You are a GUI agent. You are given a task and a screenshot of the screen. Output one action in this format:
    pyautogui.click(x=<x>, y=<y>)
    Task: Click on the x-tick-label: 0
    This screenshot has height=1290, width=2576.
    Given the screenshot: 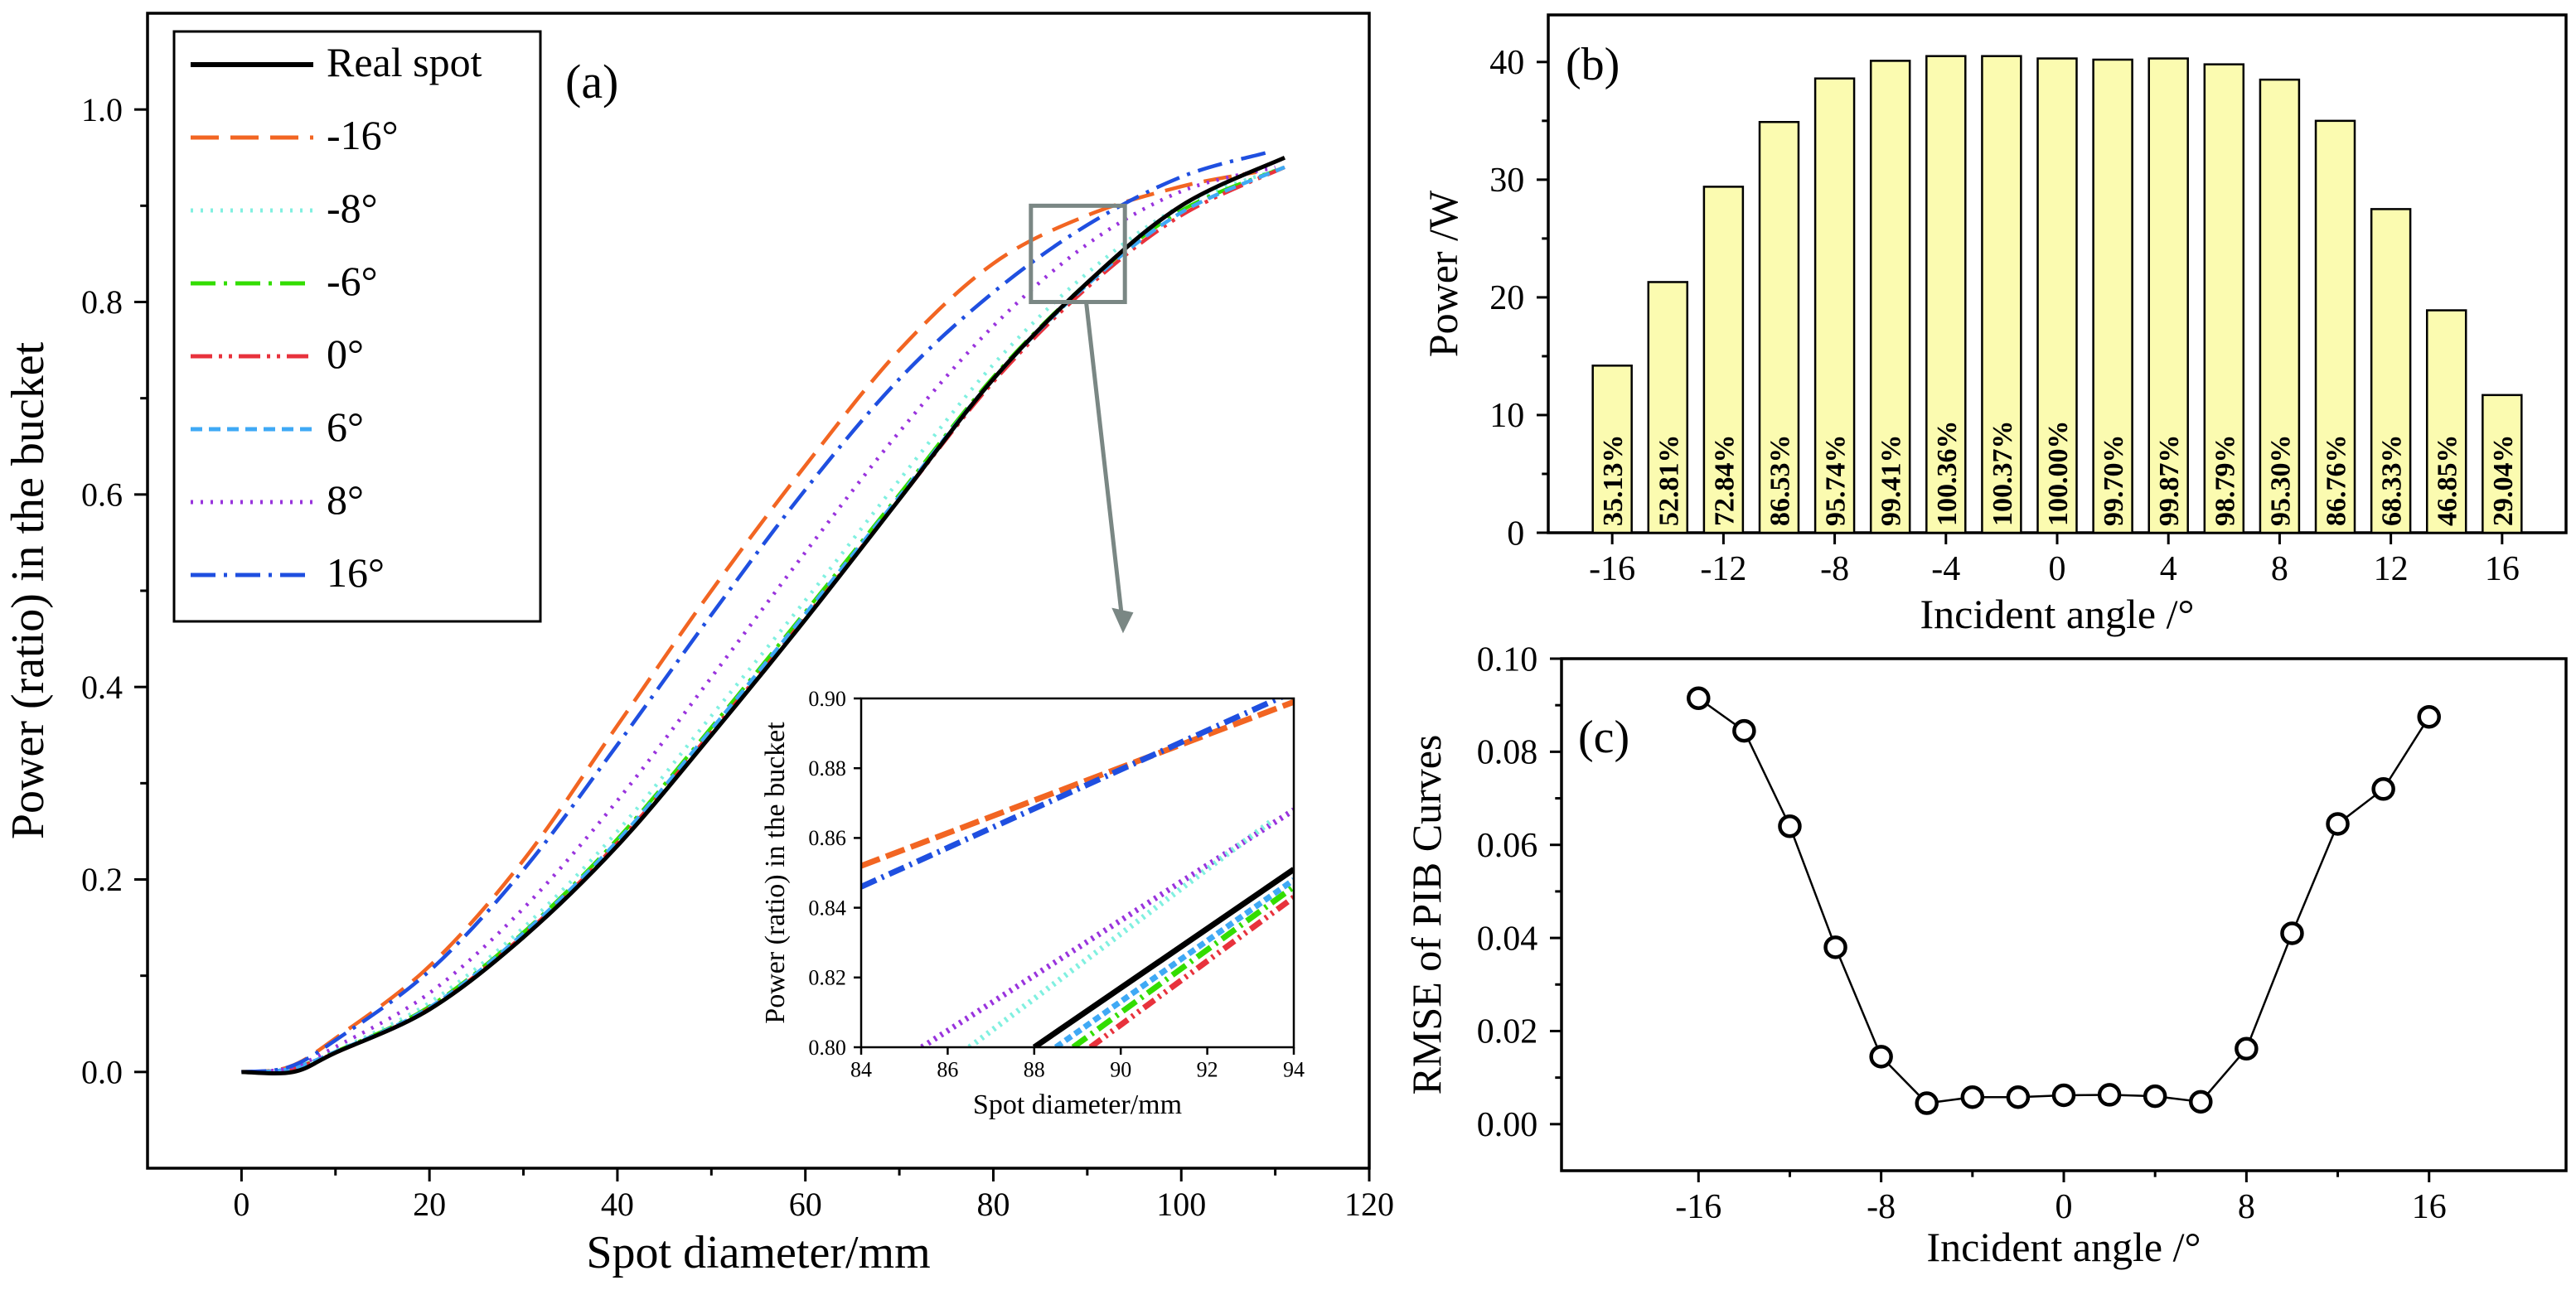 What is the action you would take?
    pyautogui.click(x=241, y=1204)
    